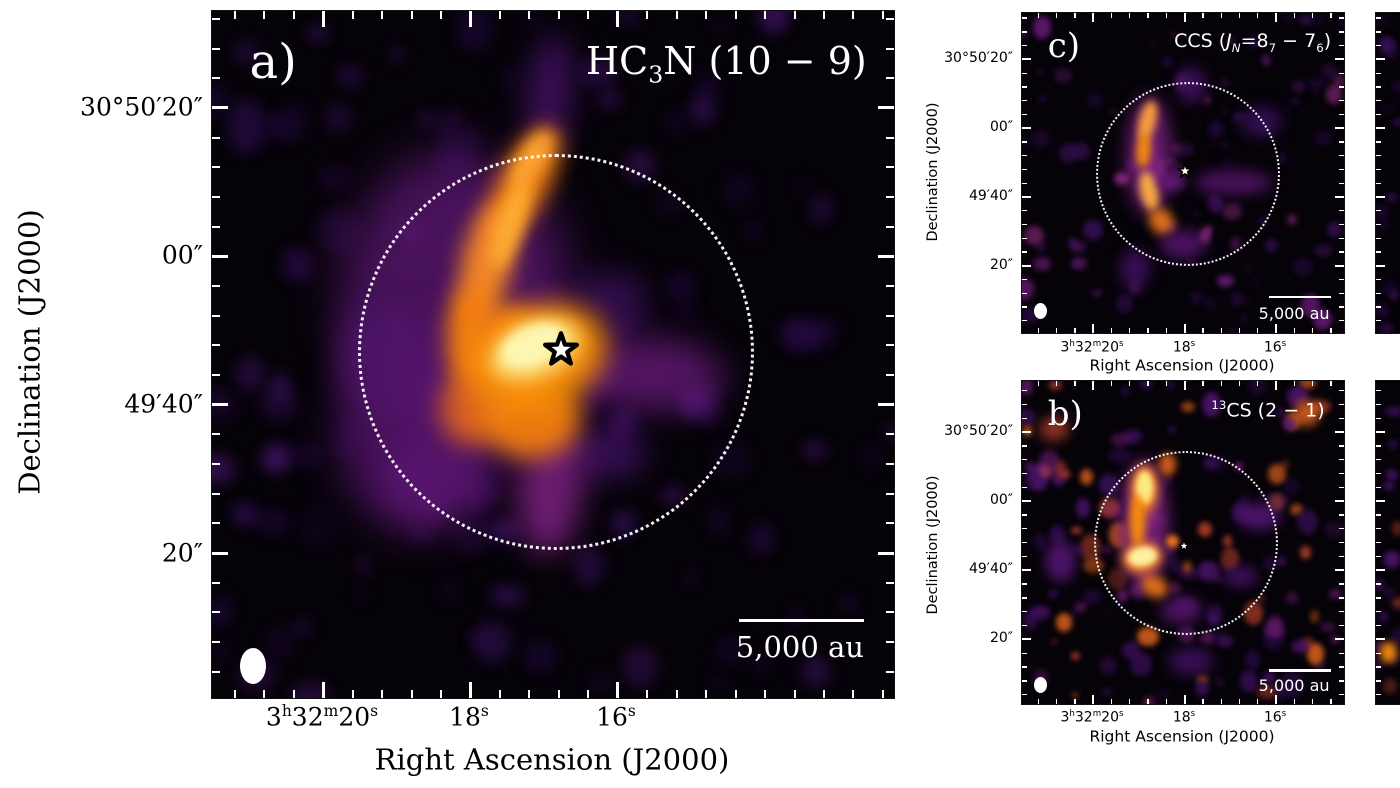  What do you see at coordinates (1294, 313) in the screenshot?
I see `panel-c-scale-bar-label: 5,000 au` at bounding box center [1294, 313].